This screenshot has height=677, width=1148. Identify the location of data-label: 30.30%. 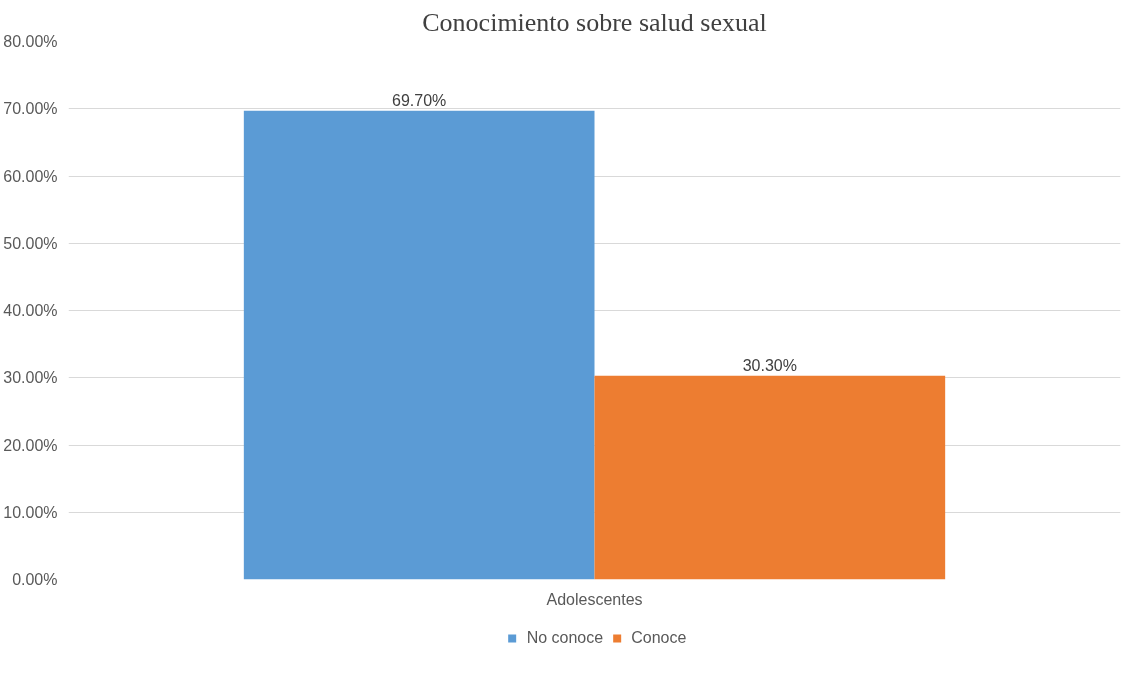
(769, 365).